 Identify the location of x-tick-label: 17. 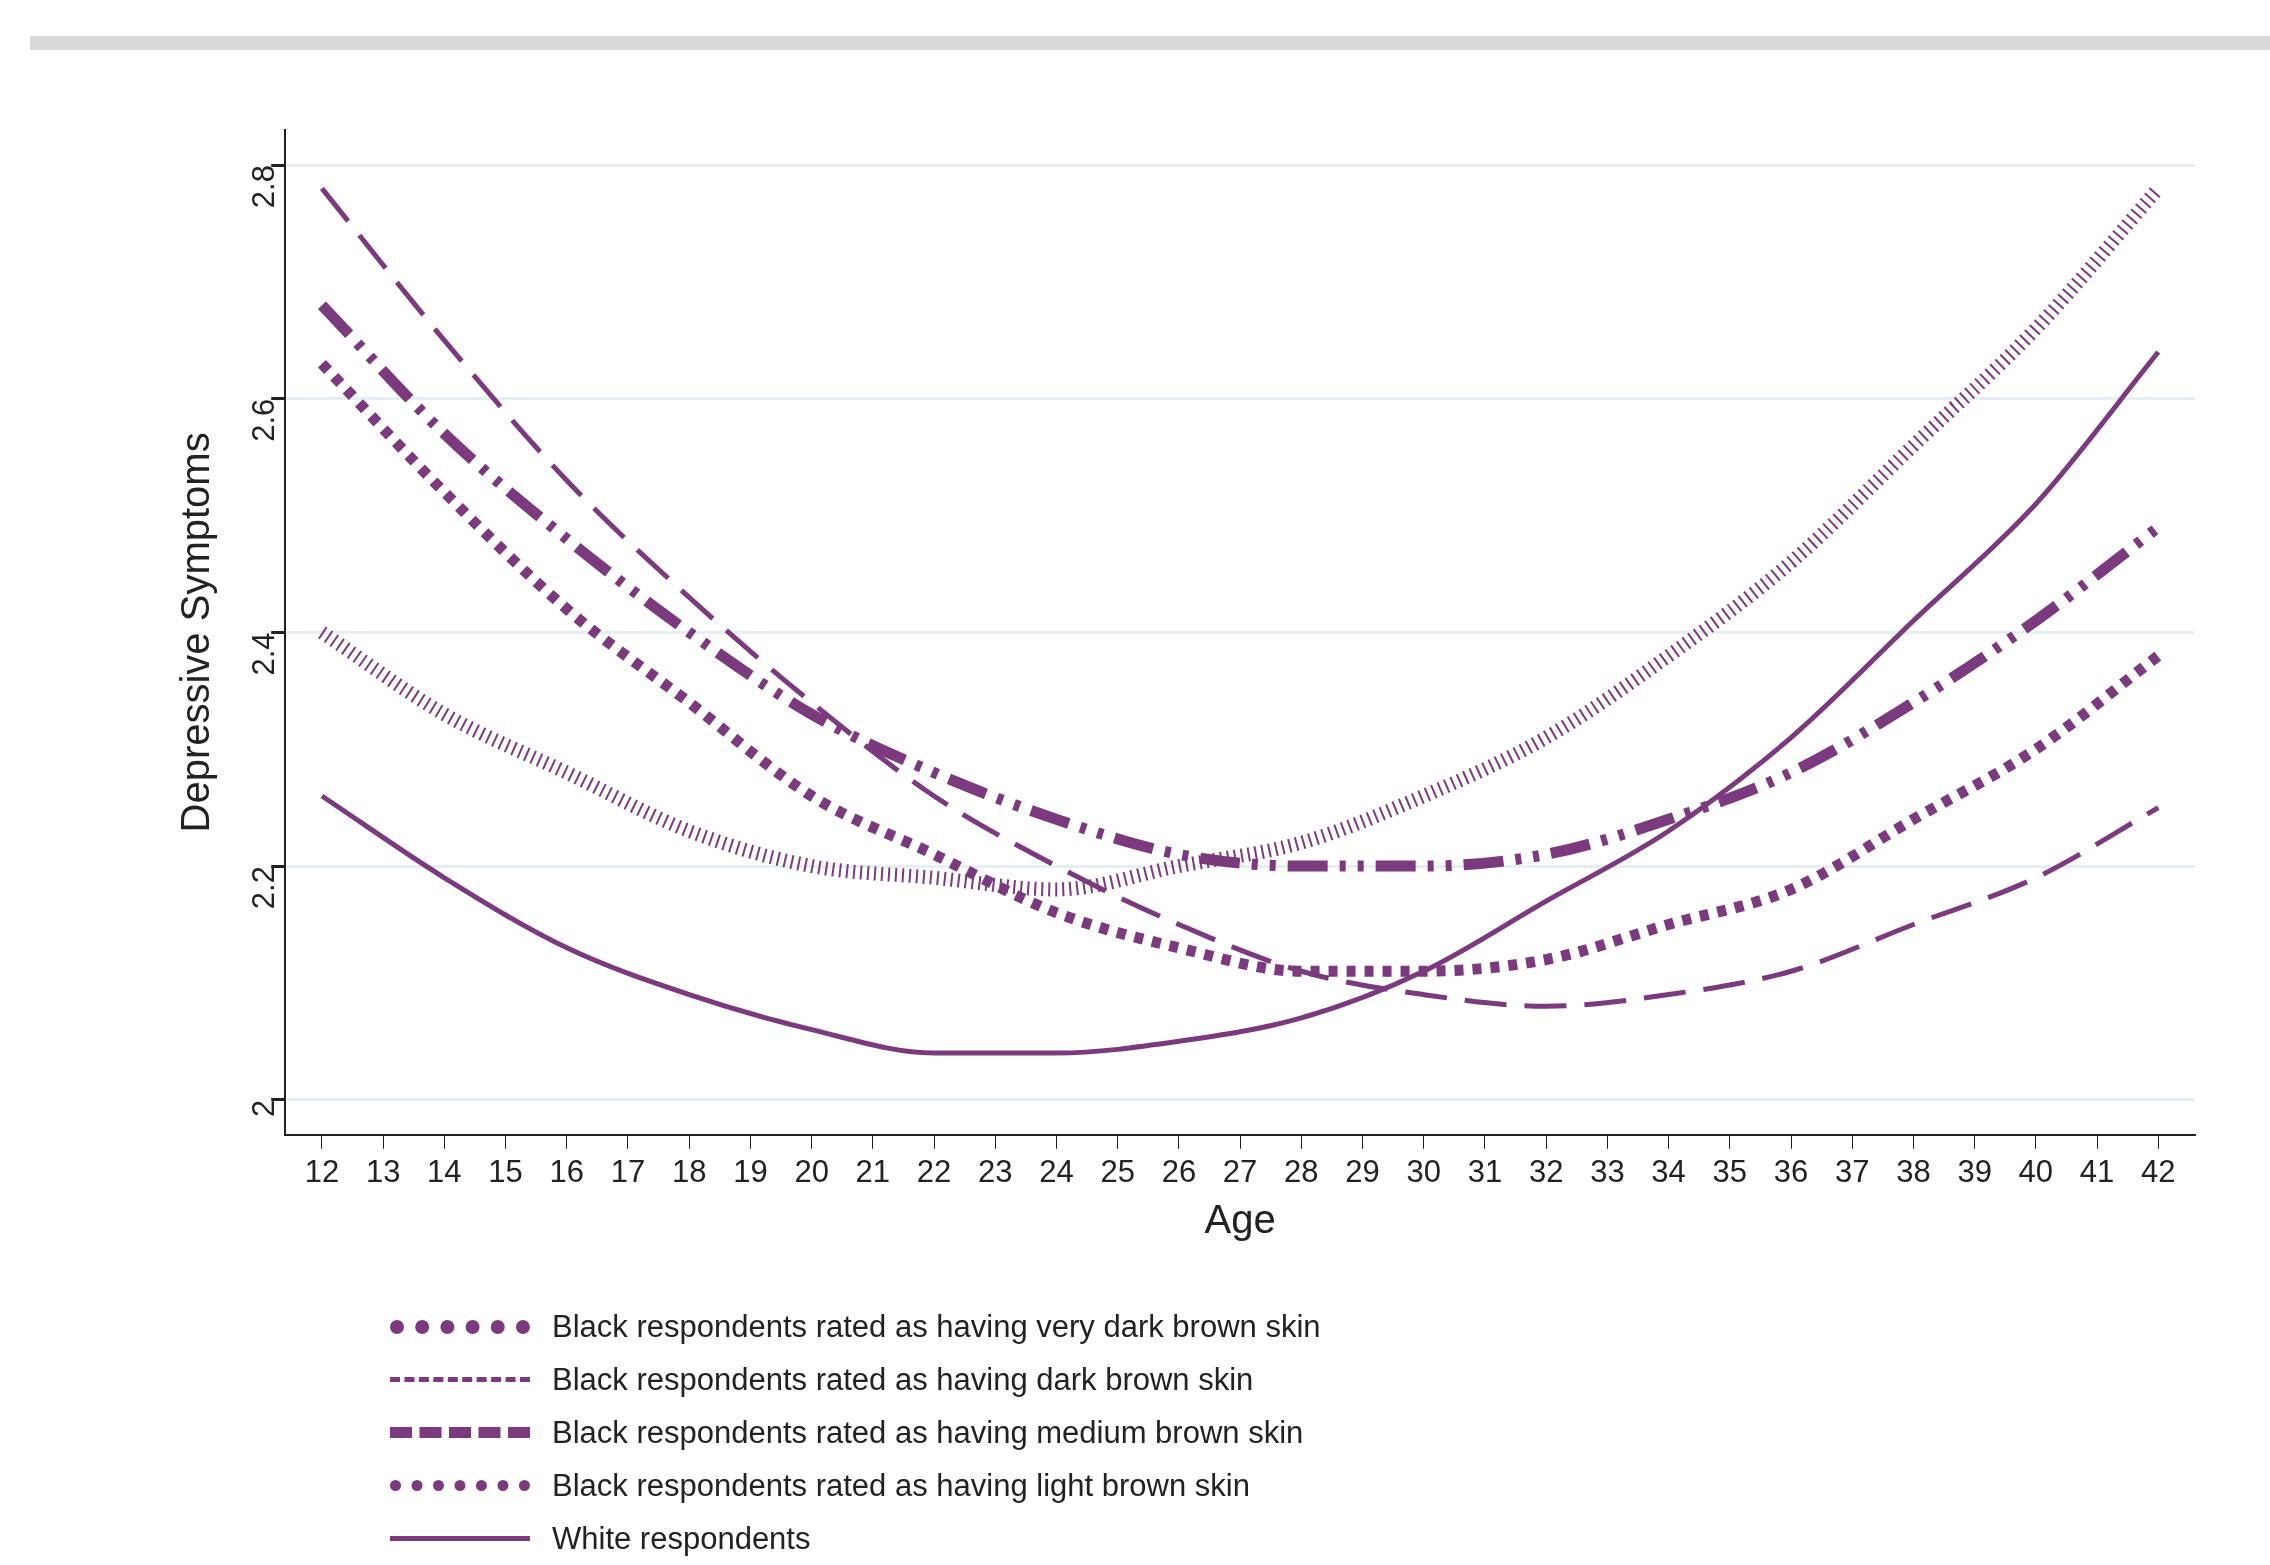
(628, 1171).